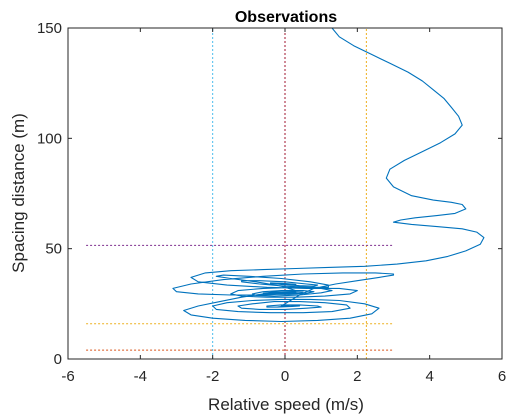 The width and height of the screenshot is (506, 418). Describe the element at coordinates (285, 376) in the screenshot. I see `x-tick-label: 0` at that location.